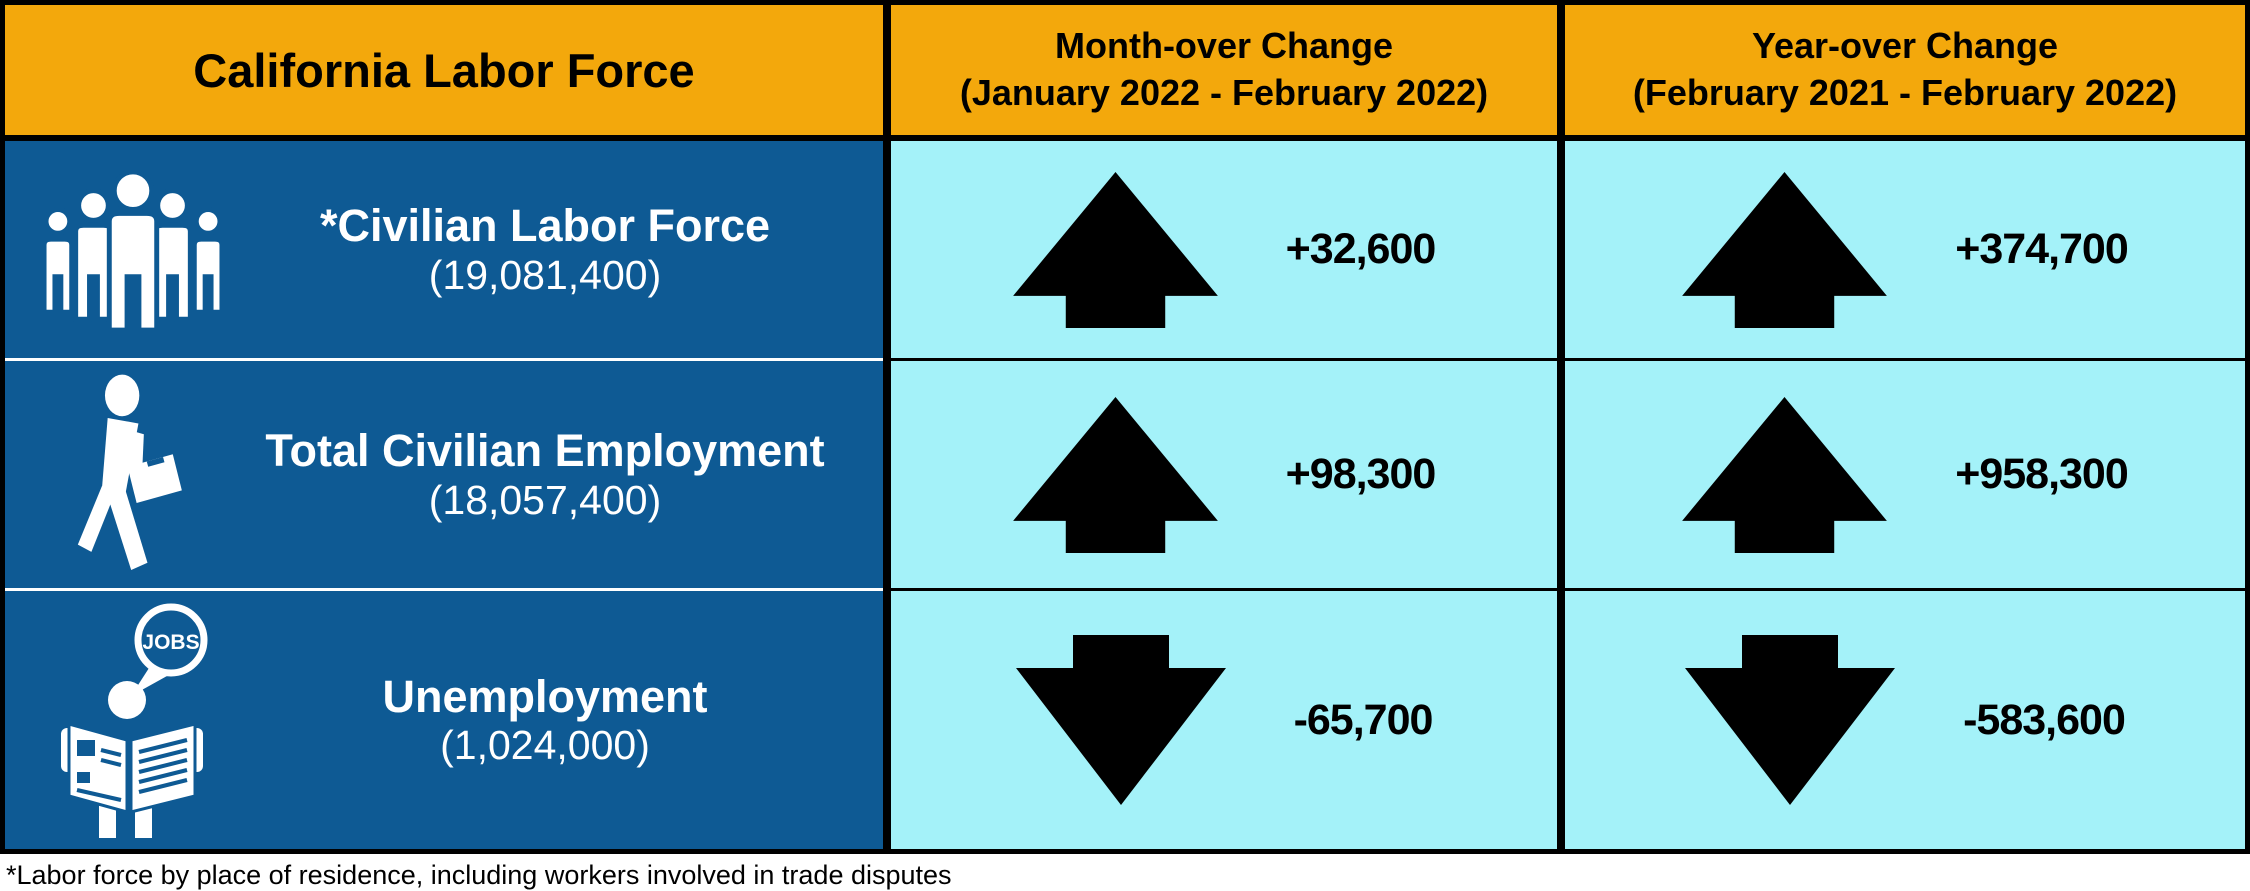  What do you see at coordinates (1224, 251) in the screenshot?
I see `civilian-labor-force-month-change-cell: +32,600` at bounding box center [1224, 251].